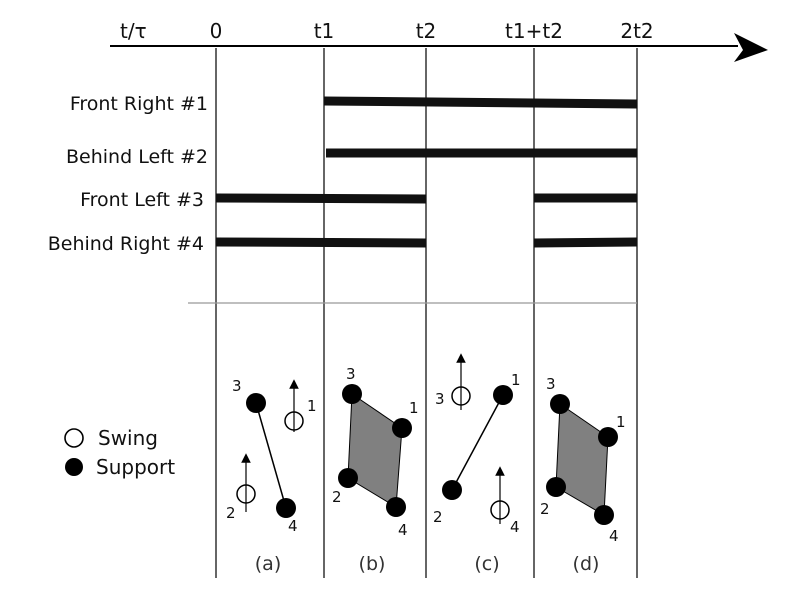 Image resolution: width=792 pixels, height=589 pixels. Describe the element at coordinates (126, 244) in the screenshot. I see `row-label-behind-right: Behind Right #4` at that location.